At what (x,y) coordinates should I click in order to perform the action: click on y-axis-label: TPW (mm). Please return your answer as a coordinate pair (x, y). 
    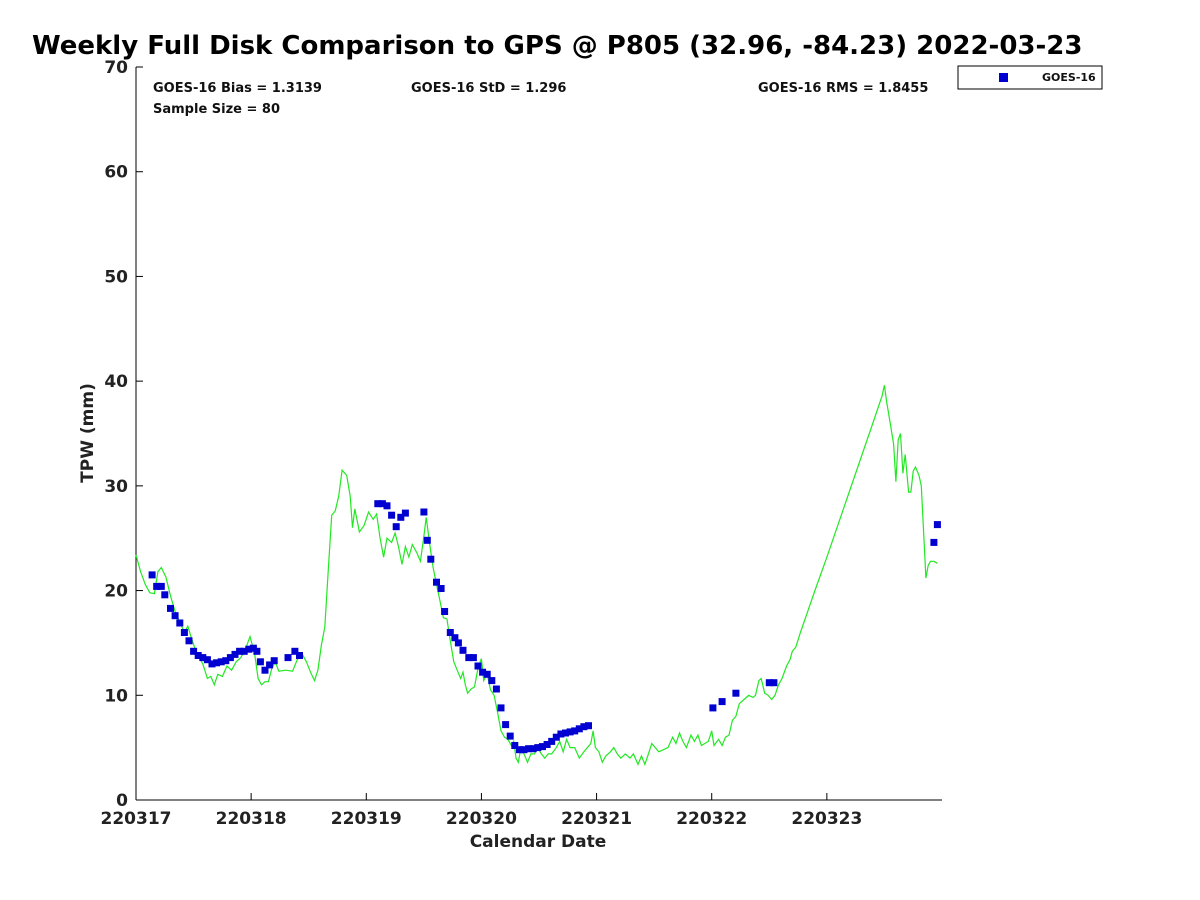
    Looking at the image, I should click on (88, 433).